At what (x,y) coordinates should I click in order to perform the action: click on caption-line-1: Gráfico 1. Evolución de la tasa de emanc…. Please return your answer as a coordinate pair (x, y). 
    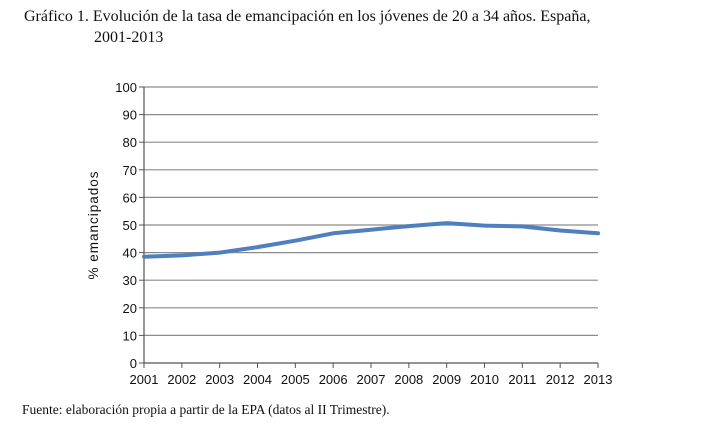
    Looking at the image, I should click on (307, 16).